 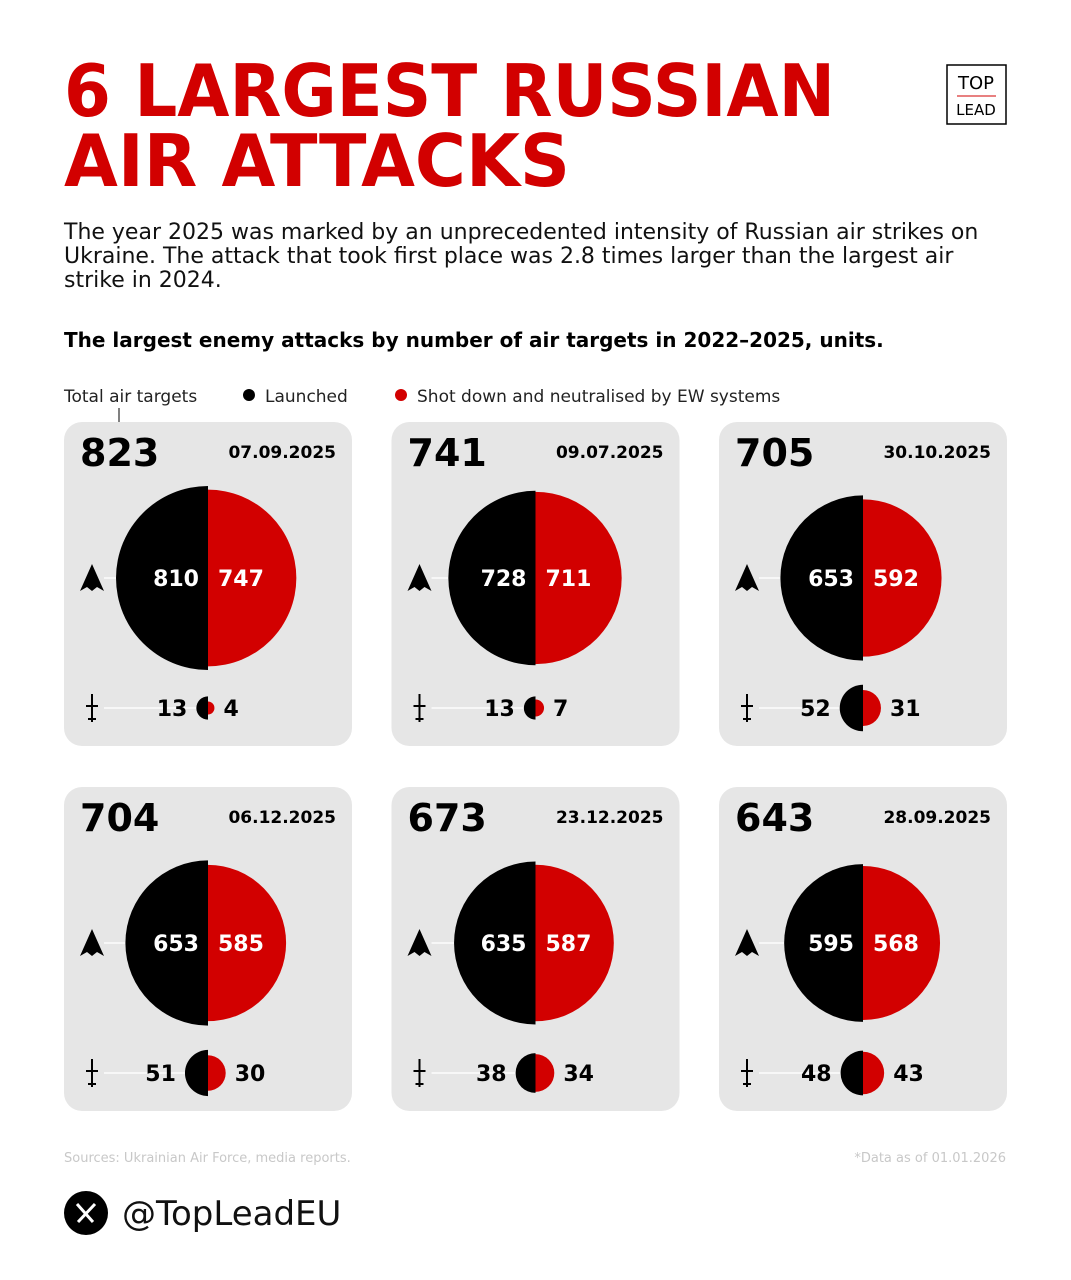 What do you see at coordinates (831, 944) in the screenshot?
I see `launched-value: 595` at bounding box center [831, 944].